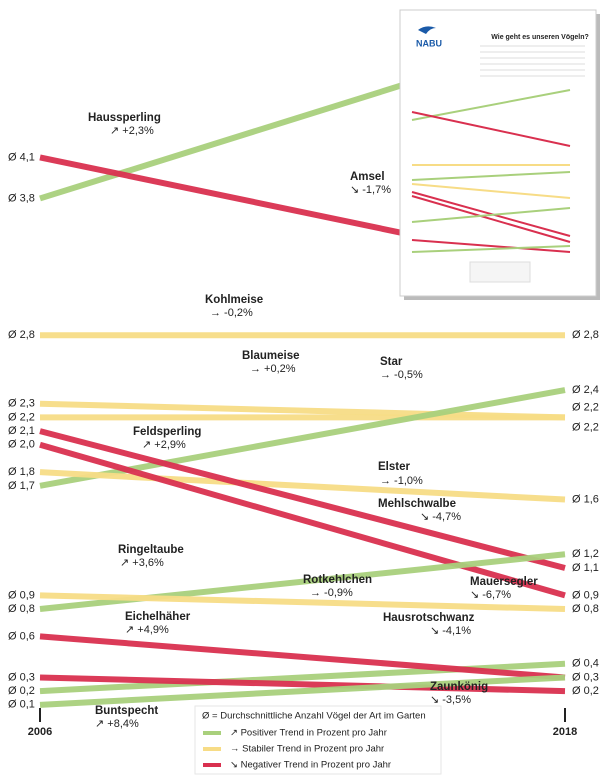 This screenshot has width=616, height=781. Describe the element at coordinates (585, 568) in the screenshot. I see `end-value-label: Ø 1,1` at that location.